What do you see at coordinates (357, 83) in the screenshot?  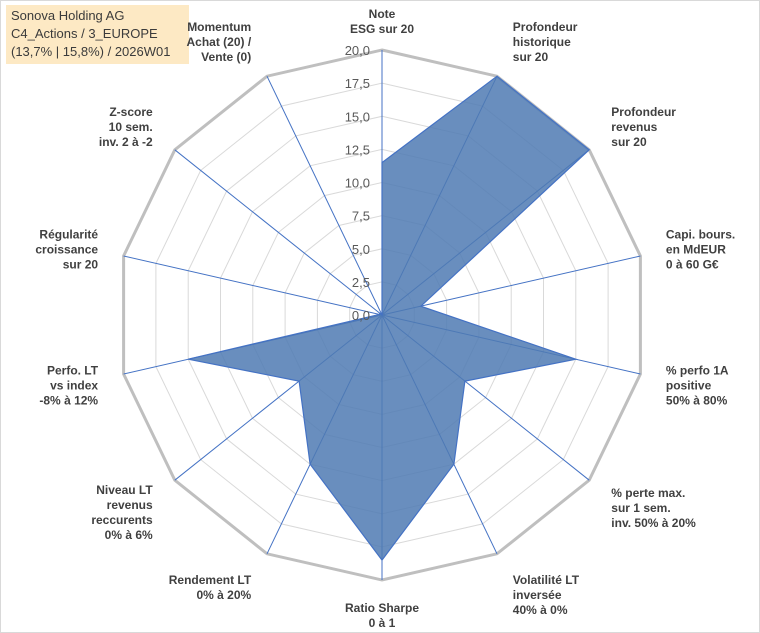 I see `tick-label: 17,5` at bounding box center [357, 83].